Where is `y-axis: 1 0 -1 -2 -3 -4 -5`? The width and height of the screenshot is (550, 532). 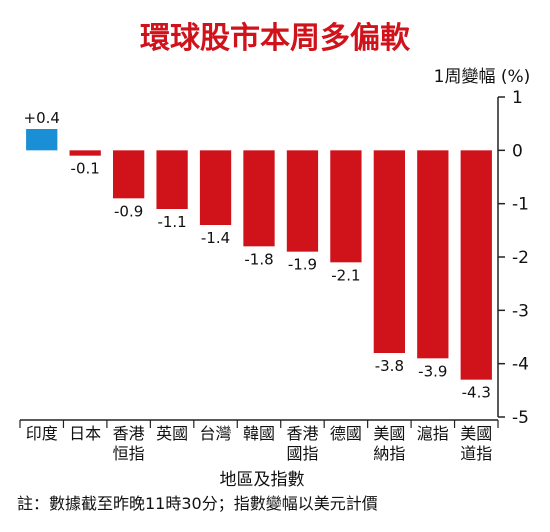 y-axis: 1 0 -1 -2 -3 -4 -5 is located at coordinates (513, 258).